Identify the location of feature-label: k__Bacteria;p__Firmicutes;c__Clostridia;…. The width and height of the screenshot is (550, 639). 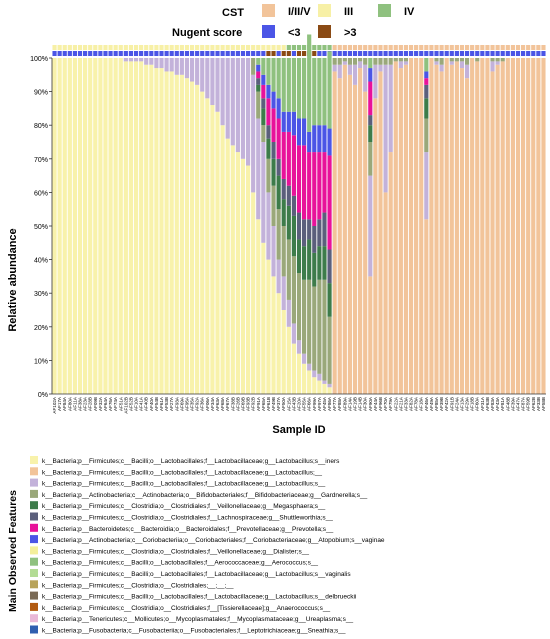
(175, 551).